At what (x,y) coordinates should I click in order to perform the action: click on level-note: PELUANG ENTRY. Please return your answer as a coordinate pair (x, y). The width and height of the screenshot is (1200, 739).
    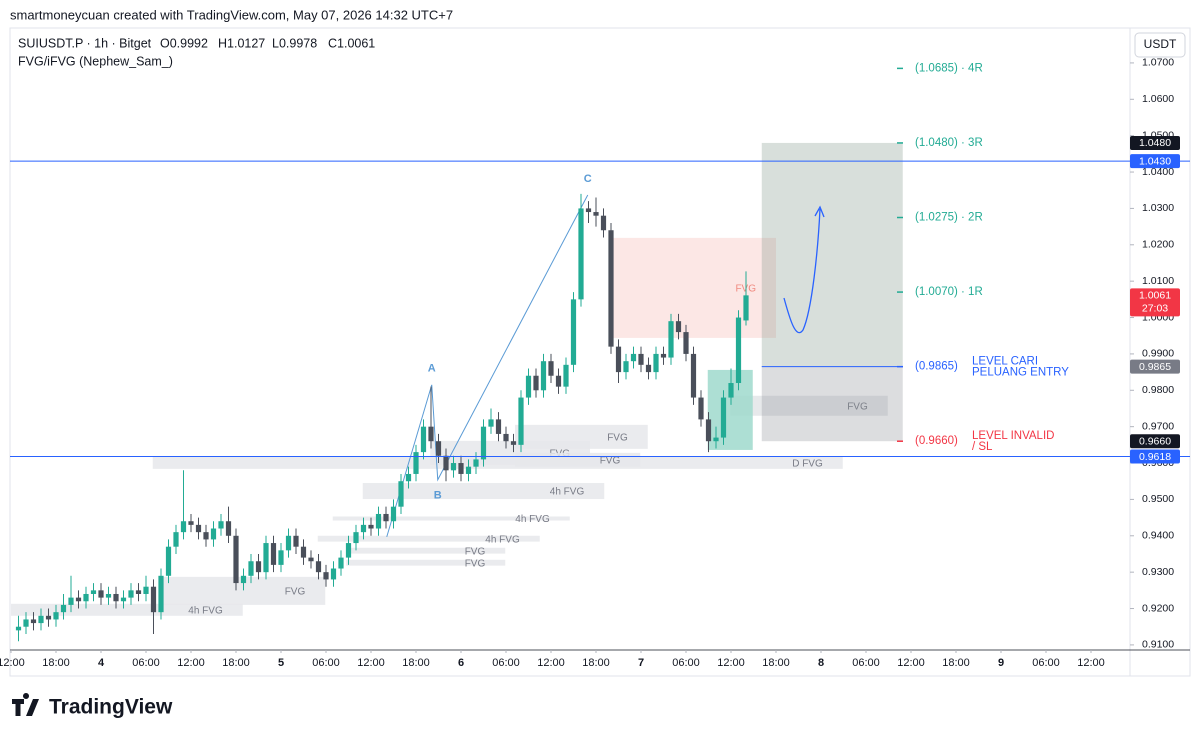
    Looking at the image, I should click on (1020, 373).